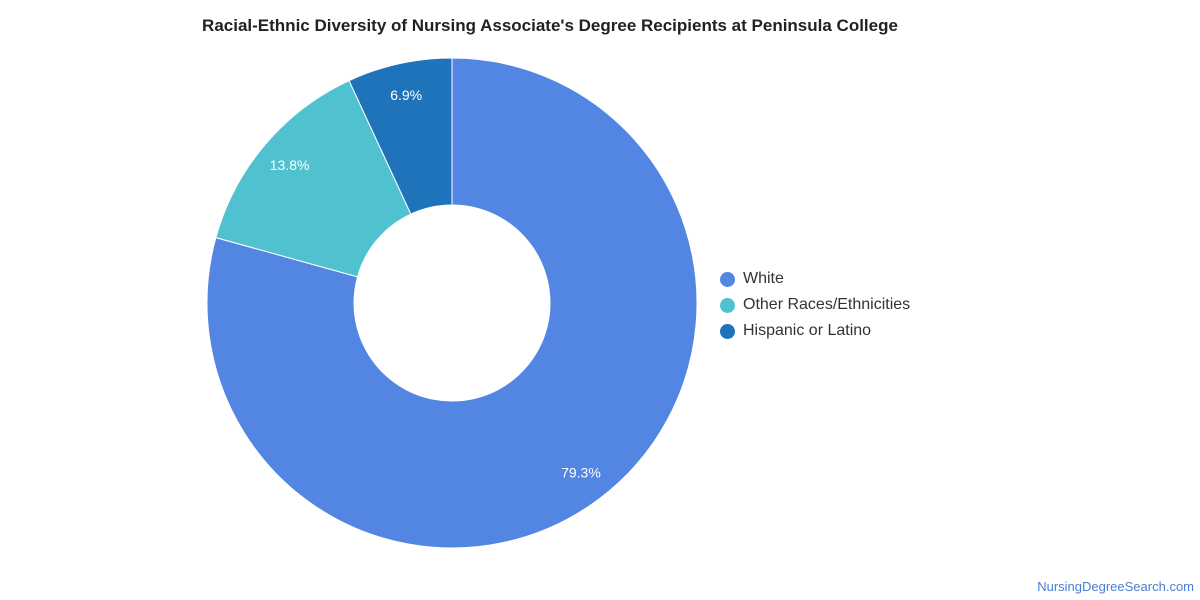  I want to click on legend-item-0: White, so click(815, 279).